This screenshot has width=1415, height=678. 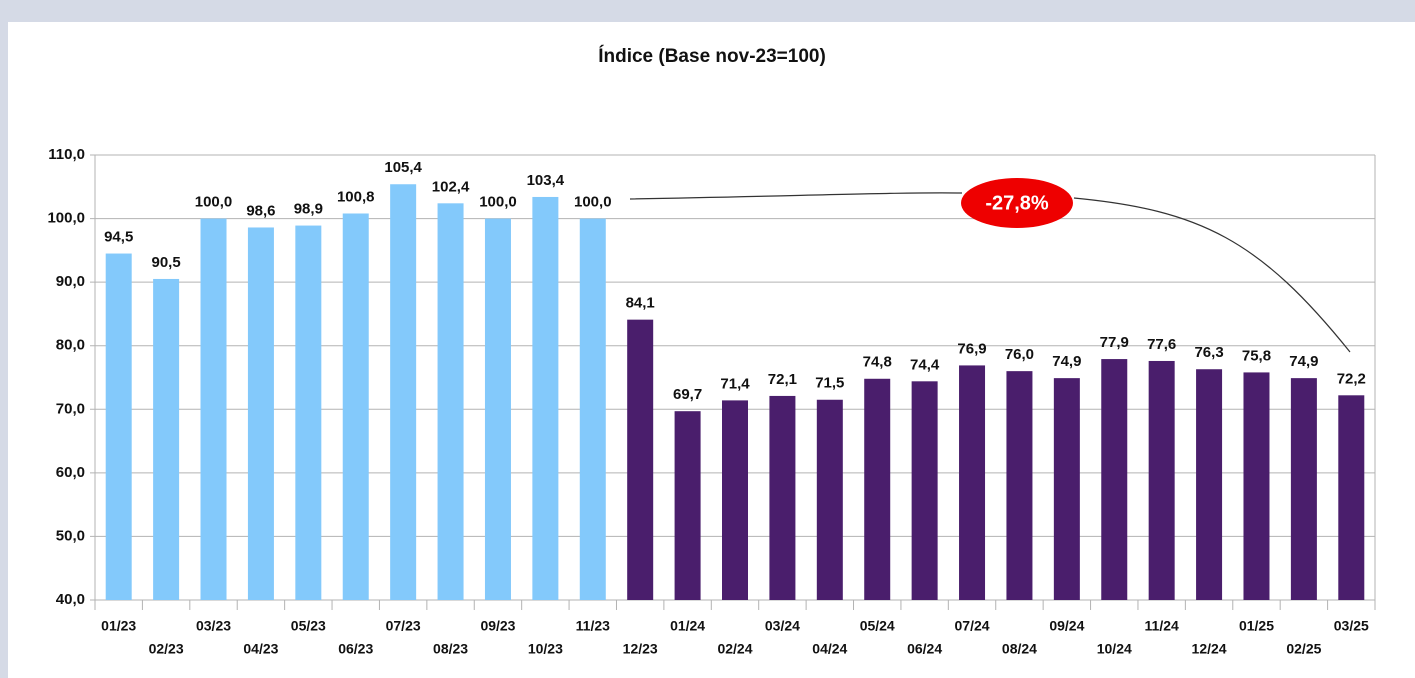 What do you see at coordinates (403, 167) in the screenshot?
I see `value-label: 105,4` at bounding box center [403, 167].